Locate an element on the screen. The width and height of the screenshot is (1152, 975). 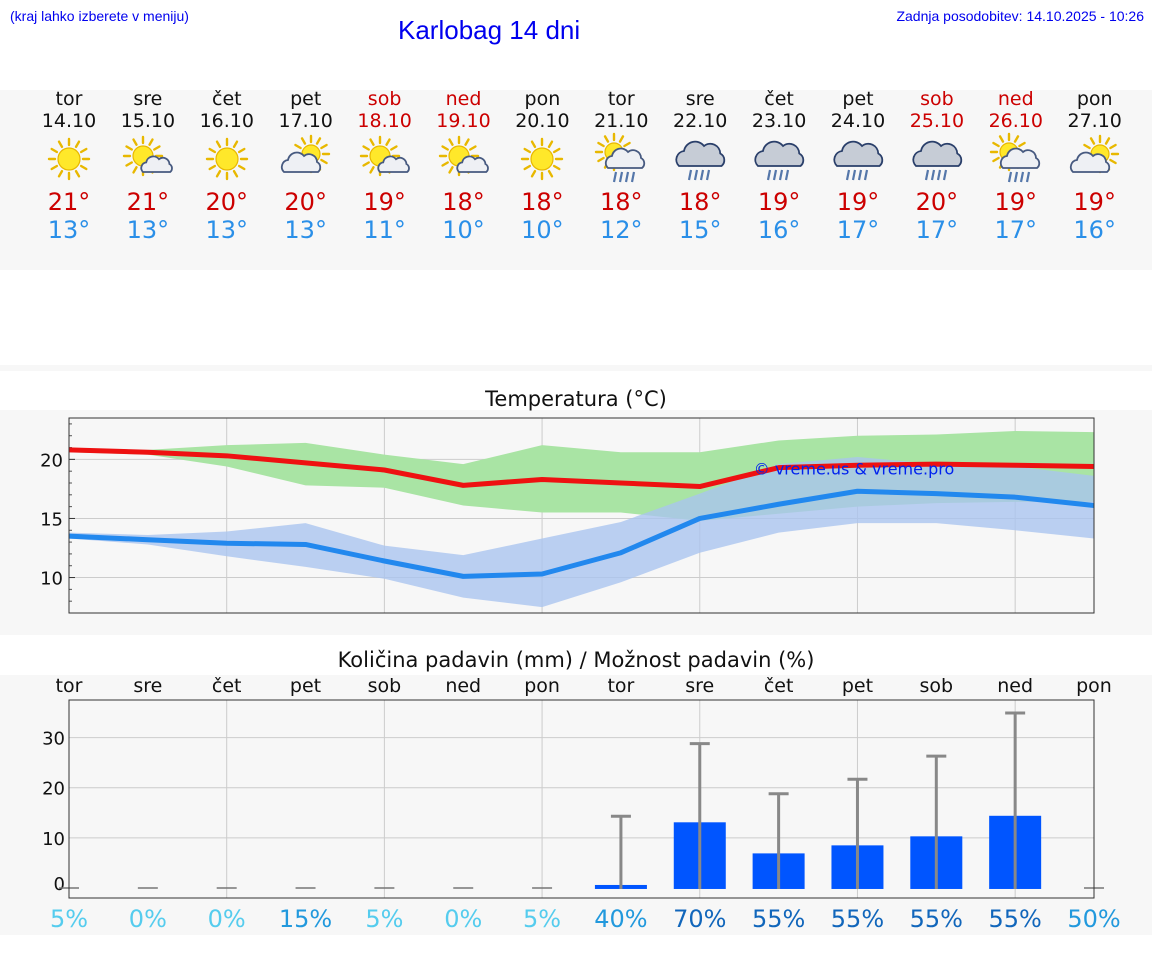
temp-min: 12° is located at coordinates (621, 230).